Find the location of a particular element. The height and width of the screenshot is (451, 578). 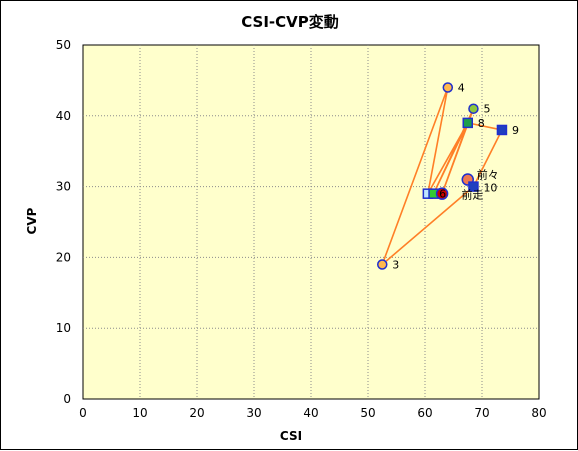

data-point-label: 3 is located at coordinates (395, 264).